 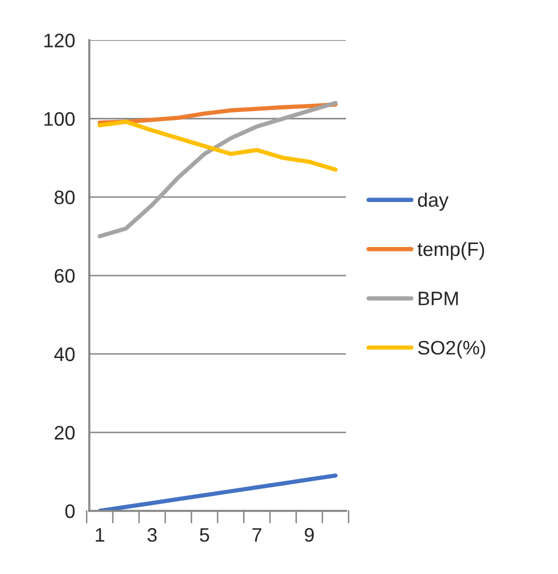 What do you see at coordinates (100, 535) in the screenshot?
I see `x-tick-label: 1` at bounding box center [100, 535].